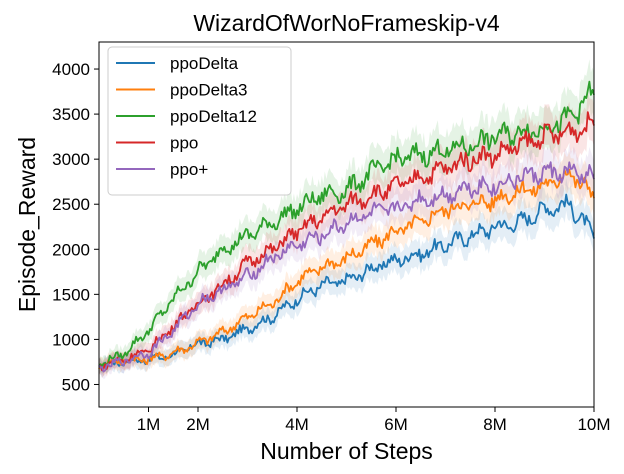 Image resolution: width=624 pixels, height=474 pixels. I want to click on y-tick-label: 1000, so click(71, 339).